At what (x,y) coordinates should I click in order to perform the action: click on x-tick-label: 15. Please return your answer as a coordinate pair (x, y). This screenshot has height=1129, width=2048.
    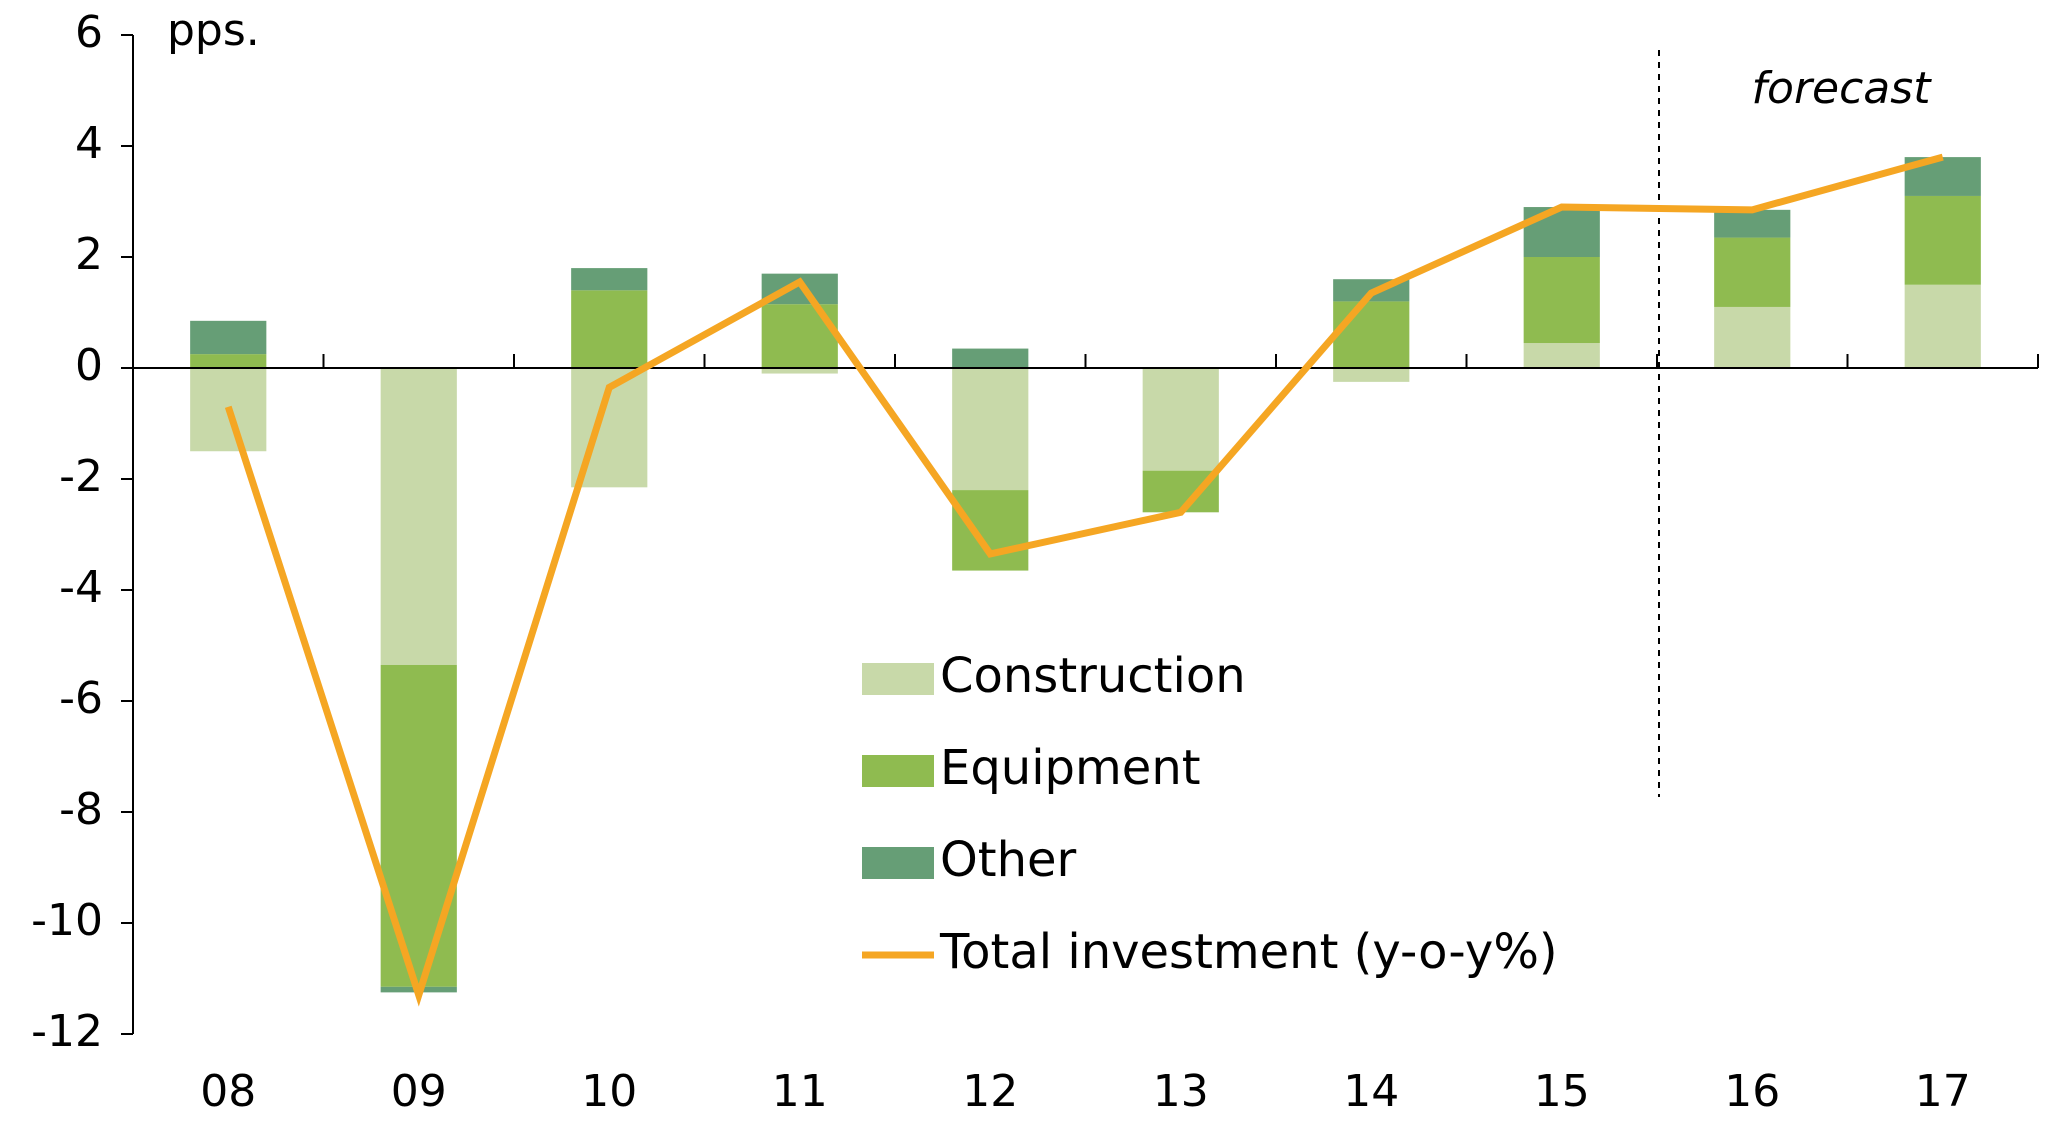
    Looking at the image, I should click on (1562, 1091).